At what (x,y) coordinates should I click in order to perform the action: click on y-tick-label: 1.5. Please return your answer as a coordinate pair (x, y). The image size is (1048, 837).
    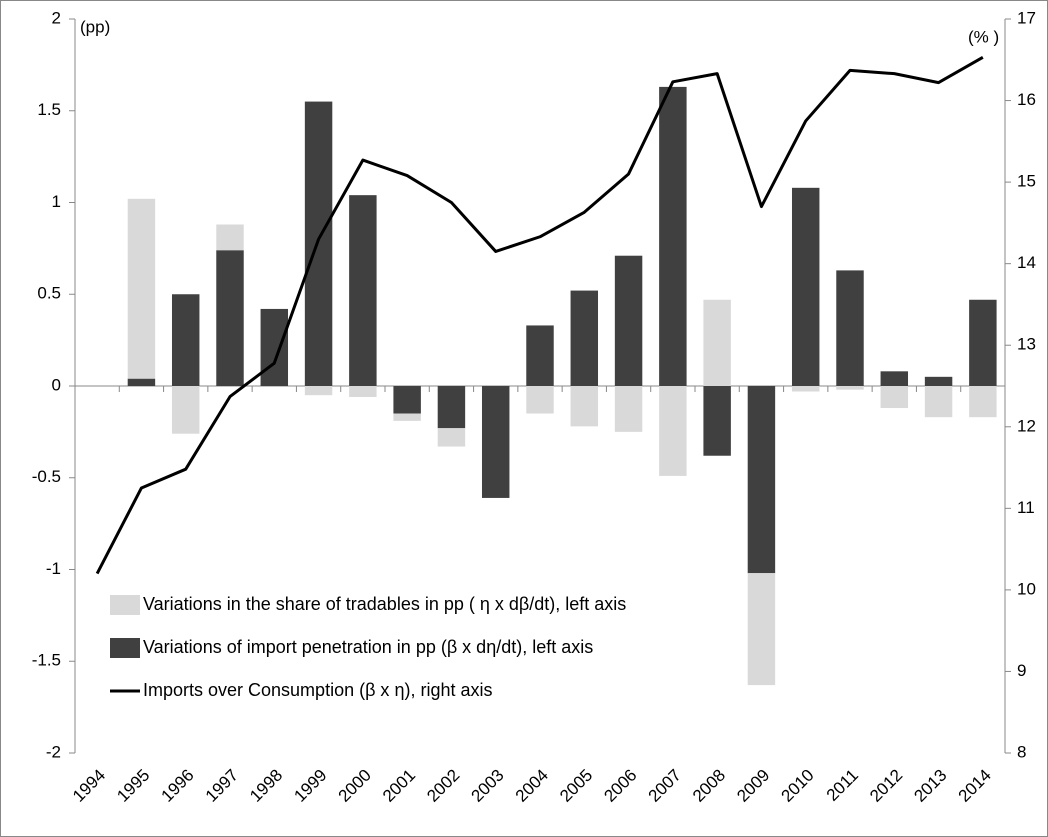
    Looking at the image, I should click on (49, 109).